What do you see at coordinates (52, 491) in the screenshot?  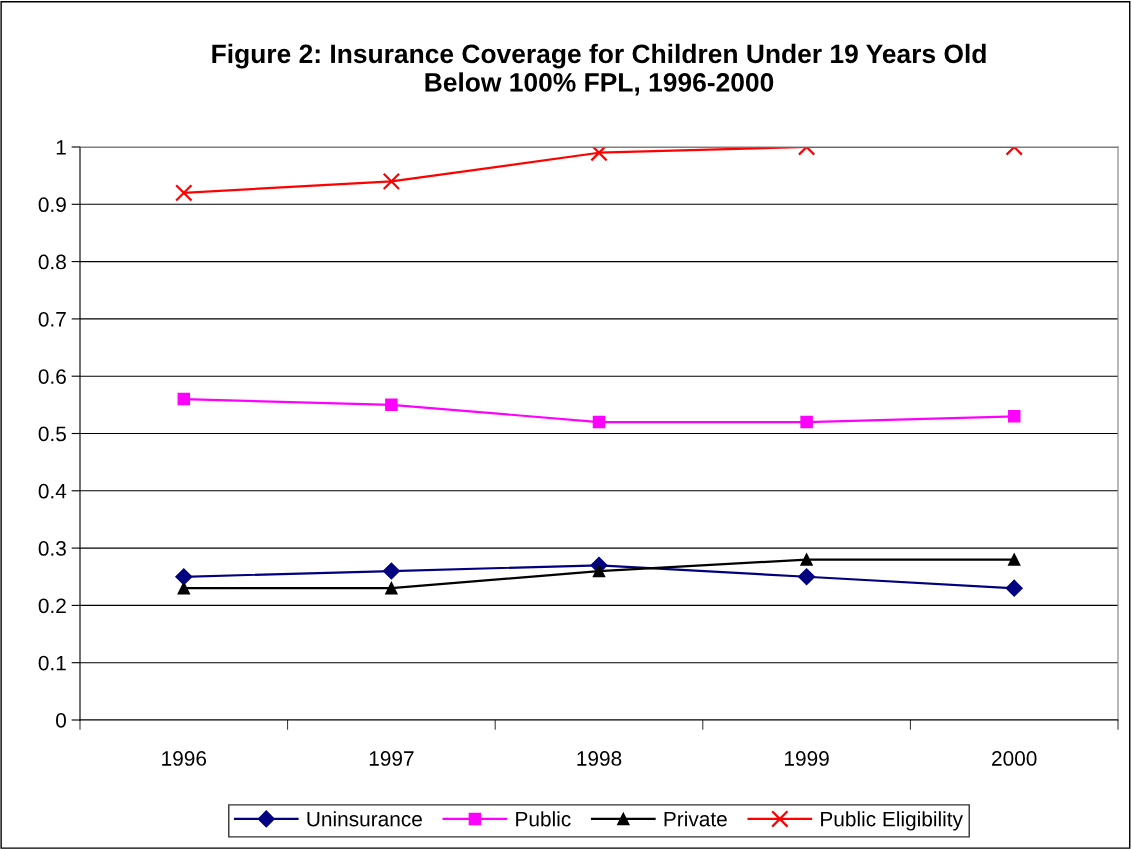 I see `y-tick-label: 0.4` at bounding box center [52, 491].